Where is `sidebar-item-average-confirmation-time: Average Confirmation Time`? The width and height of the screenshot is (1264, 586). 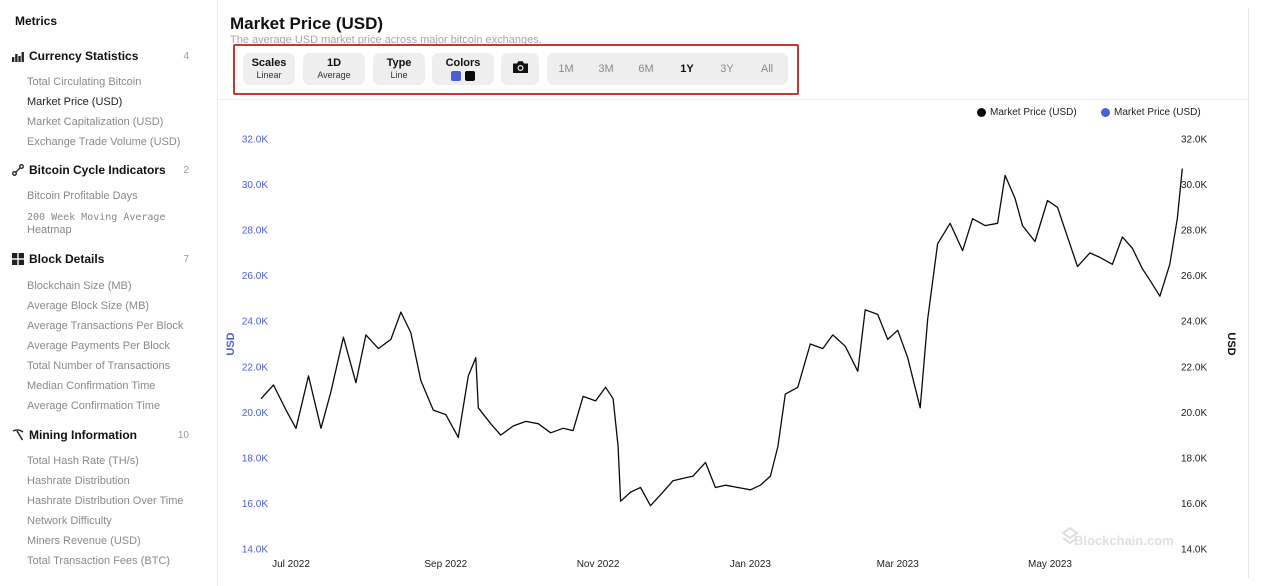 sidebar-item-average-confirmation-time: Average Confirmation Time is located at coordinates (94, 406).